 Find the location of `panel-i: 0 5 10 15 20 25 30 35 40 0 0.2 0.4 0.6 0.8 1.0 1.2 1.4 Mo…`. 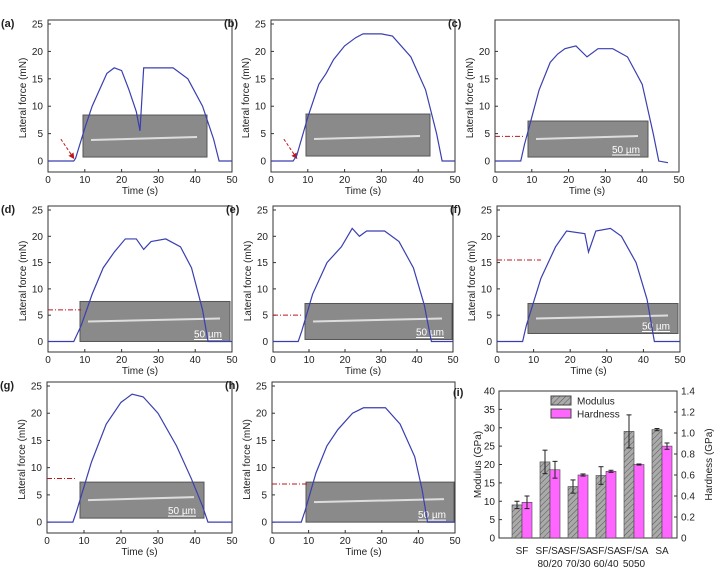

panel-i: 0 5 10 15 20 25 30 35 40 0 0.2 0.4 0.6 0.8 1.0 1.2 1.4 Mo… is located at coordinates (584, 479).